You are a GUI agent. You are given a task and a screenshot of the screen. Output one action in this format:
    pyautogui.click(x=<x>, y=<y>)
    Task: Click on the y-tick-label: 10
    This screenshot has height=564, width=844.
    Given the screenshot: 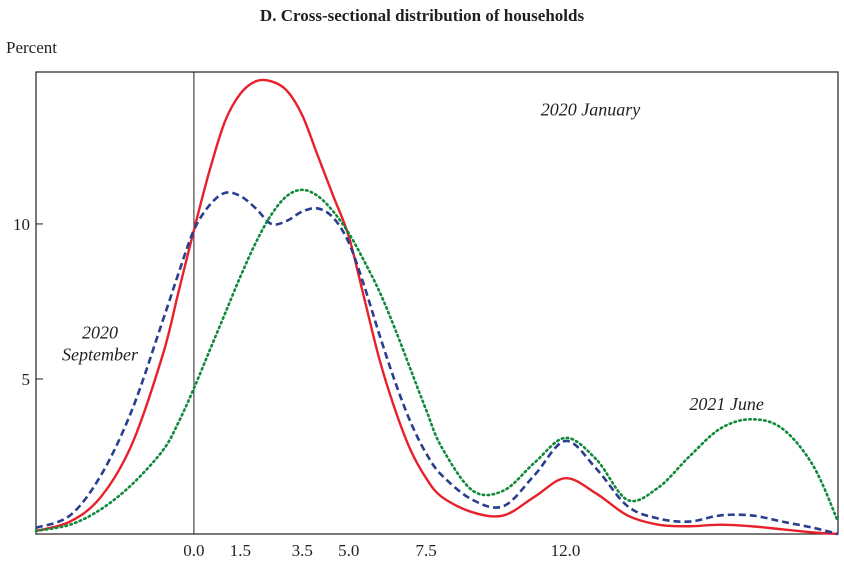 What is the action you would take?
    pyautogui.click(x=21, y=224)
    